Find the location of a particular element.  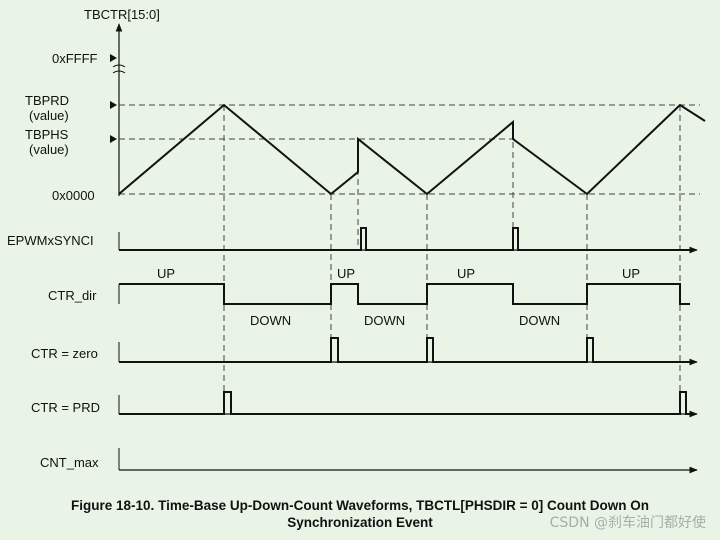

axis-break-icon is located at coordinates (119, 69).